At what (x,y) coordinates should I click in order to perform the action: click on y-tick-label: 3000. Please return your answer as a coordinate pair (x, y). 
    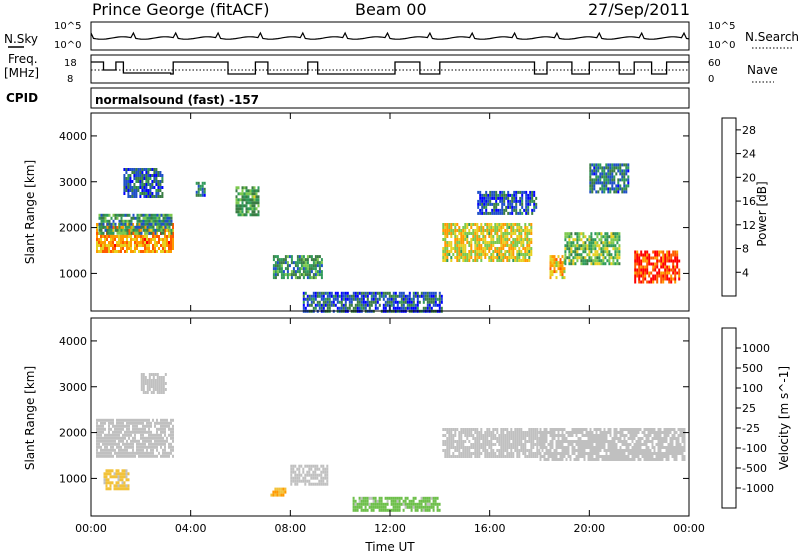
    Looking at the image, I should click on (73, 387).